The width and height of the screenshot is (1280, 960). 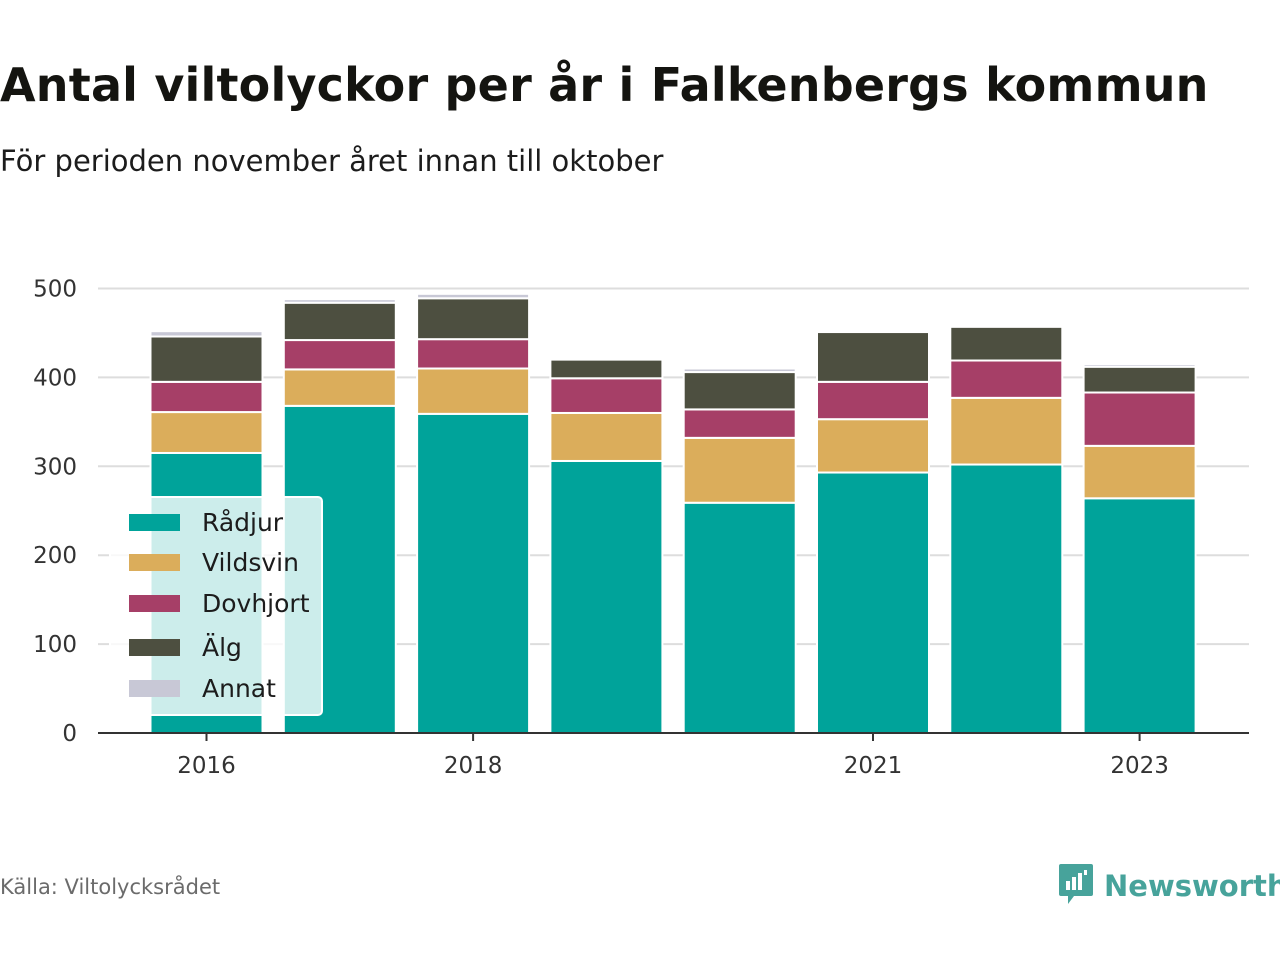 I want to click on legend-item: Vildsvin, so click(x=214, y=562).